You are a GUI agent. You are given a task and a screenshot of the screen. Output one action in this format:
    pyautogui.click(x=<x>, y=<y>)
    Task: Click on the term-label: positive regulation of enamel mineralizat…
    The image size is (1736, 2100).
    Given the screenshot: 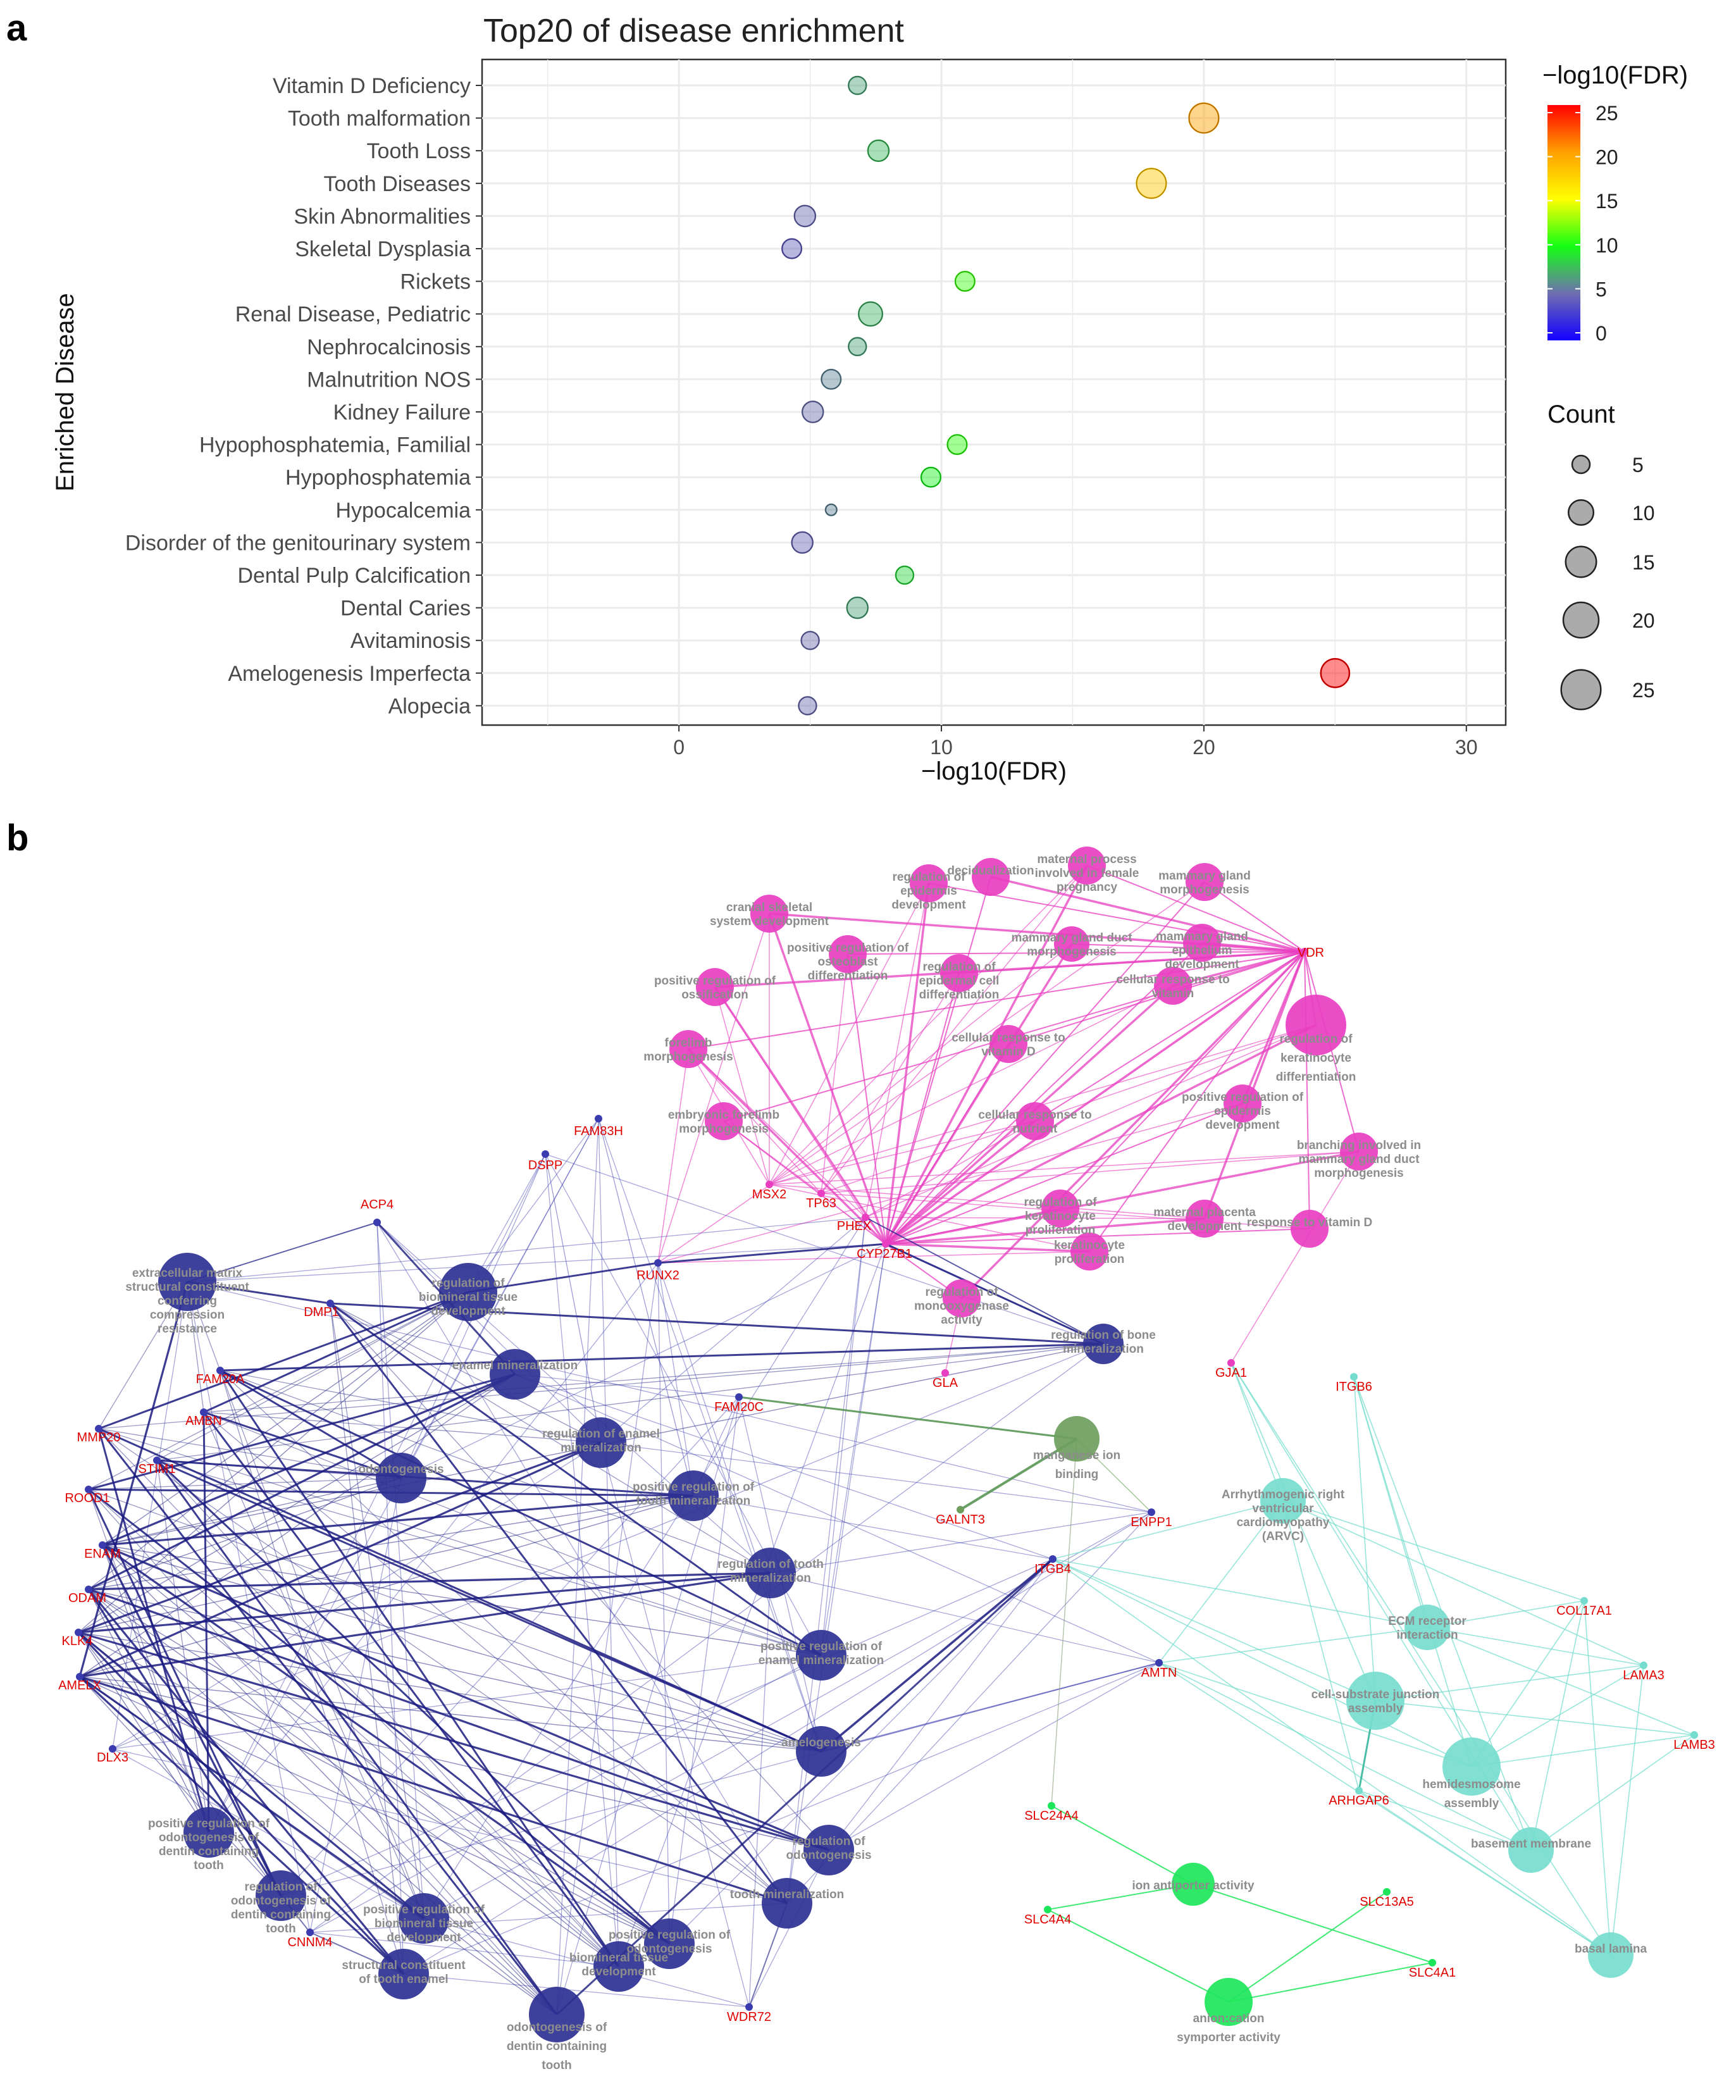 What is the action you would take?
    pyautogui.click(x=821, y=1653)
    